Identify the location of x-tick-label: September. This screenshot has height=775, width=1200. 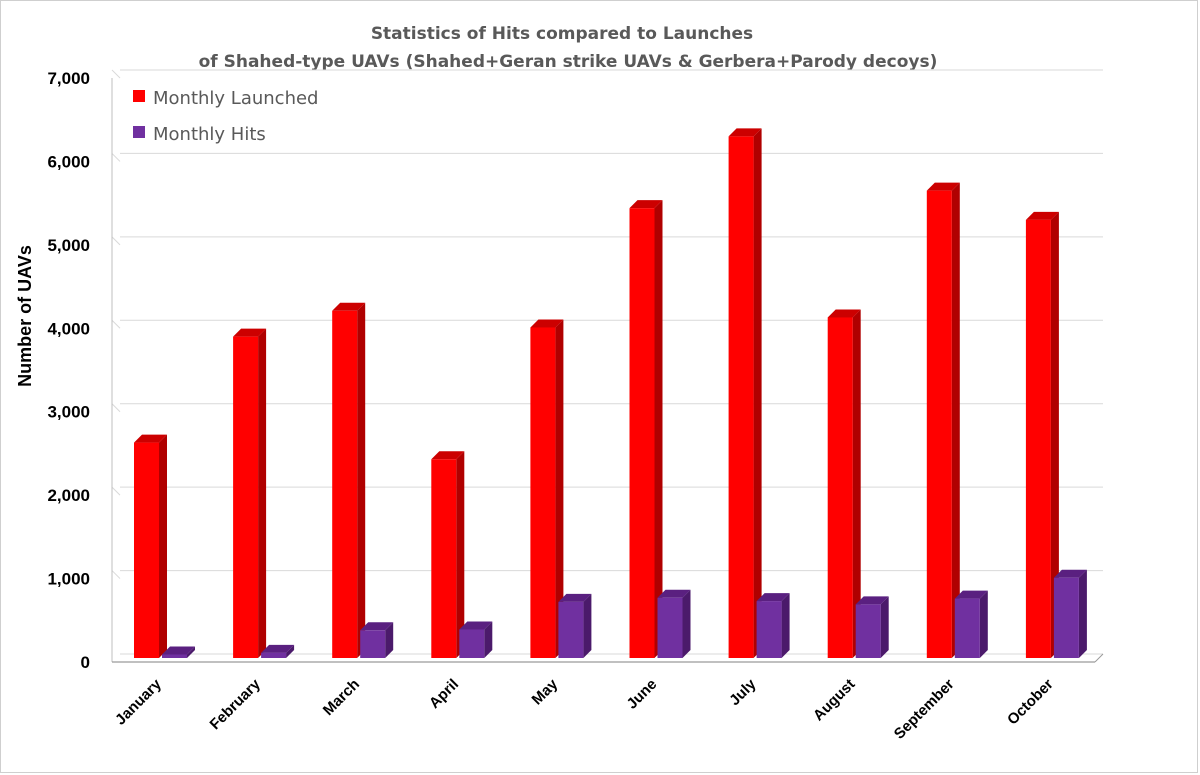
(924, 709).